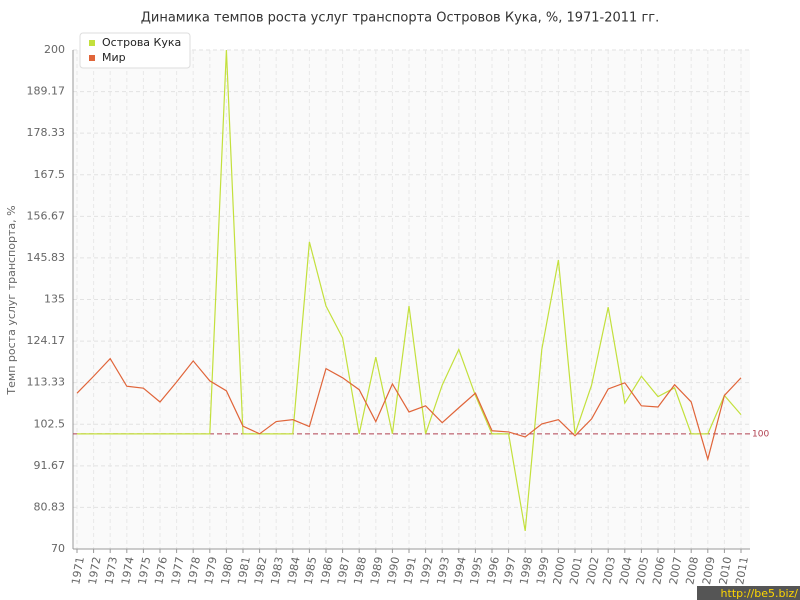 This screenshot has height=600, width=800. What do you see at coordinates (277, 571) in the screenshot?
I see `x-tick-label: 1983` at bounding box center [277, 571].